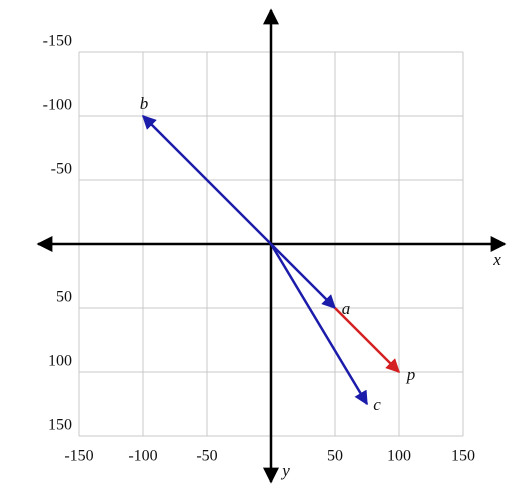 Image resolution: width=528 pixels, height=486 pixels. What do you see at coordinates (496, 259) in the screenshot?
I see `x-axis-label: x` at bounding box center [496, 259].